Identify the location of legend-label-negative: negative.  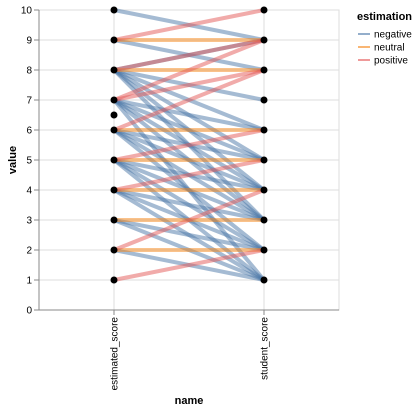
(393, 35).